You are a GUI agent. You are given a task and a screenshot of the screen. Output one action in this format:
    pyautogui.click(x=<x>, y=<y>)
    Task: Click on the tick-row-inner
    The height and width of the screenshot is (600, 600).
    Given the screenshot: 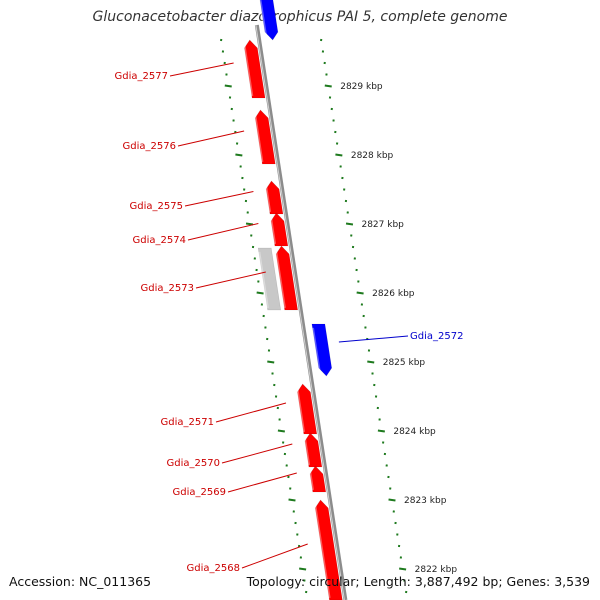 What is the action you would take?
    pyautogui.click(x=364, y=316)
    